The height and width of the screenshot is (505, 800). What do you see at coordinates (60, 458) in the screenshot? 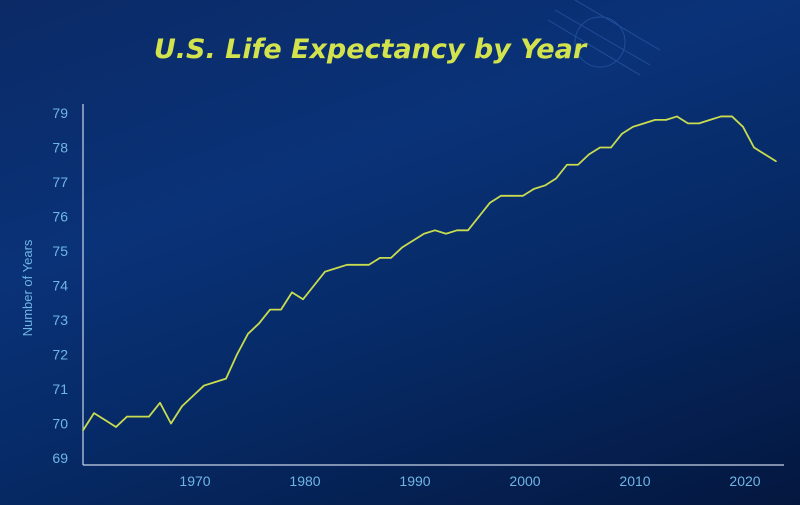
I see `y-tick-label: 69` at bounding box center [60, 458].